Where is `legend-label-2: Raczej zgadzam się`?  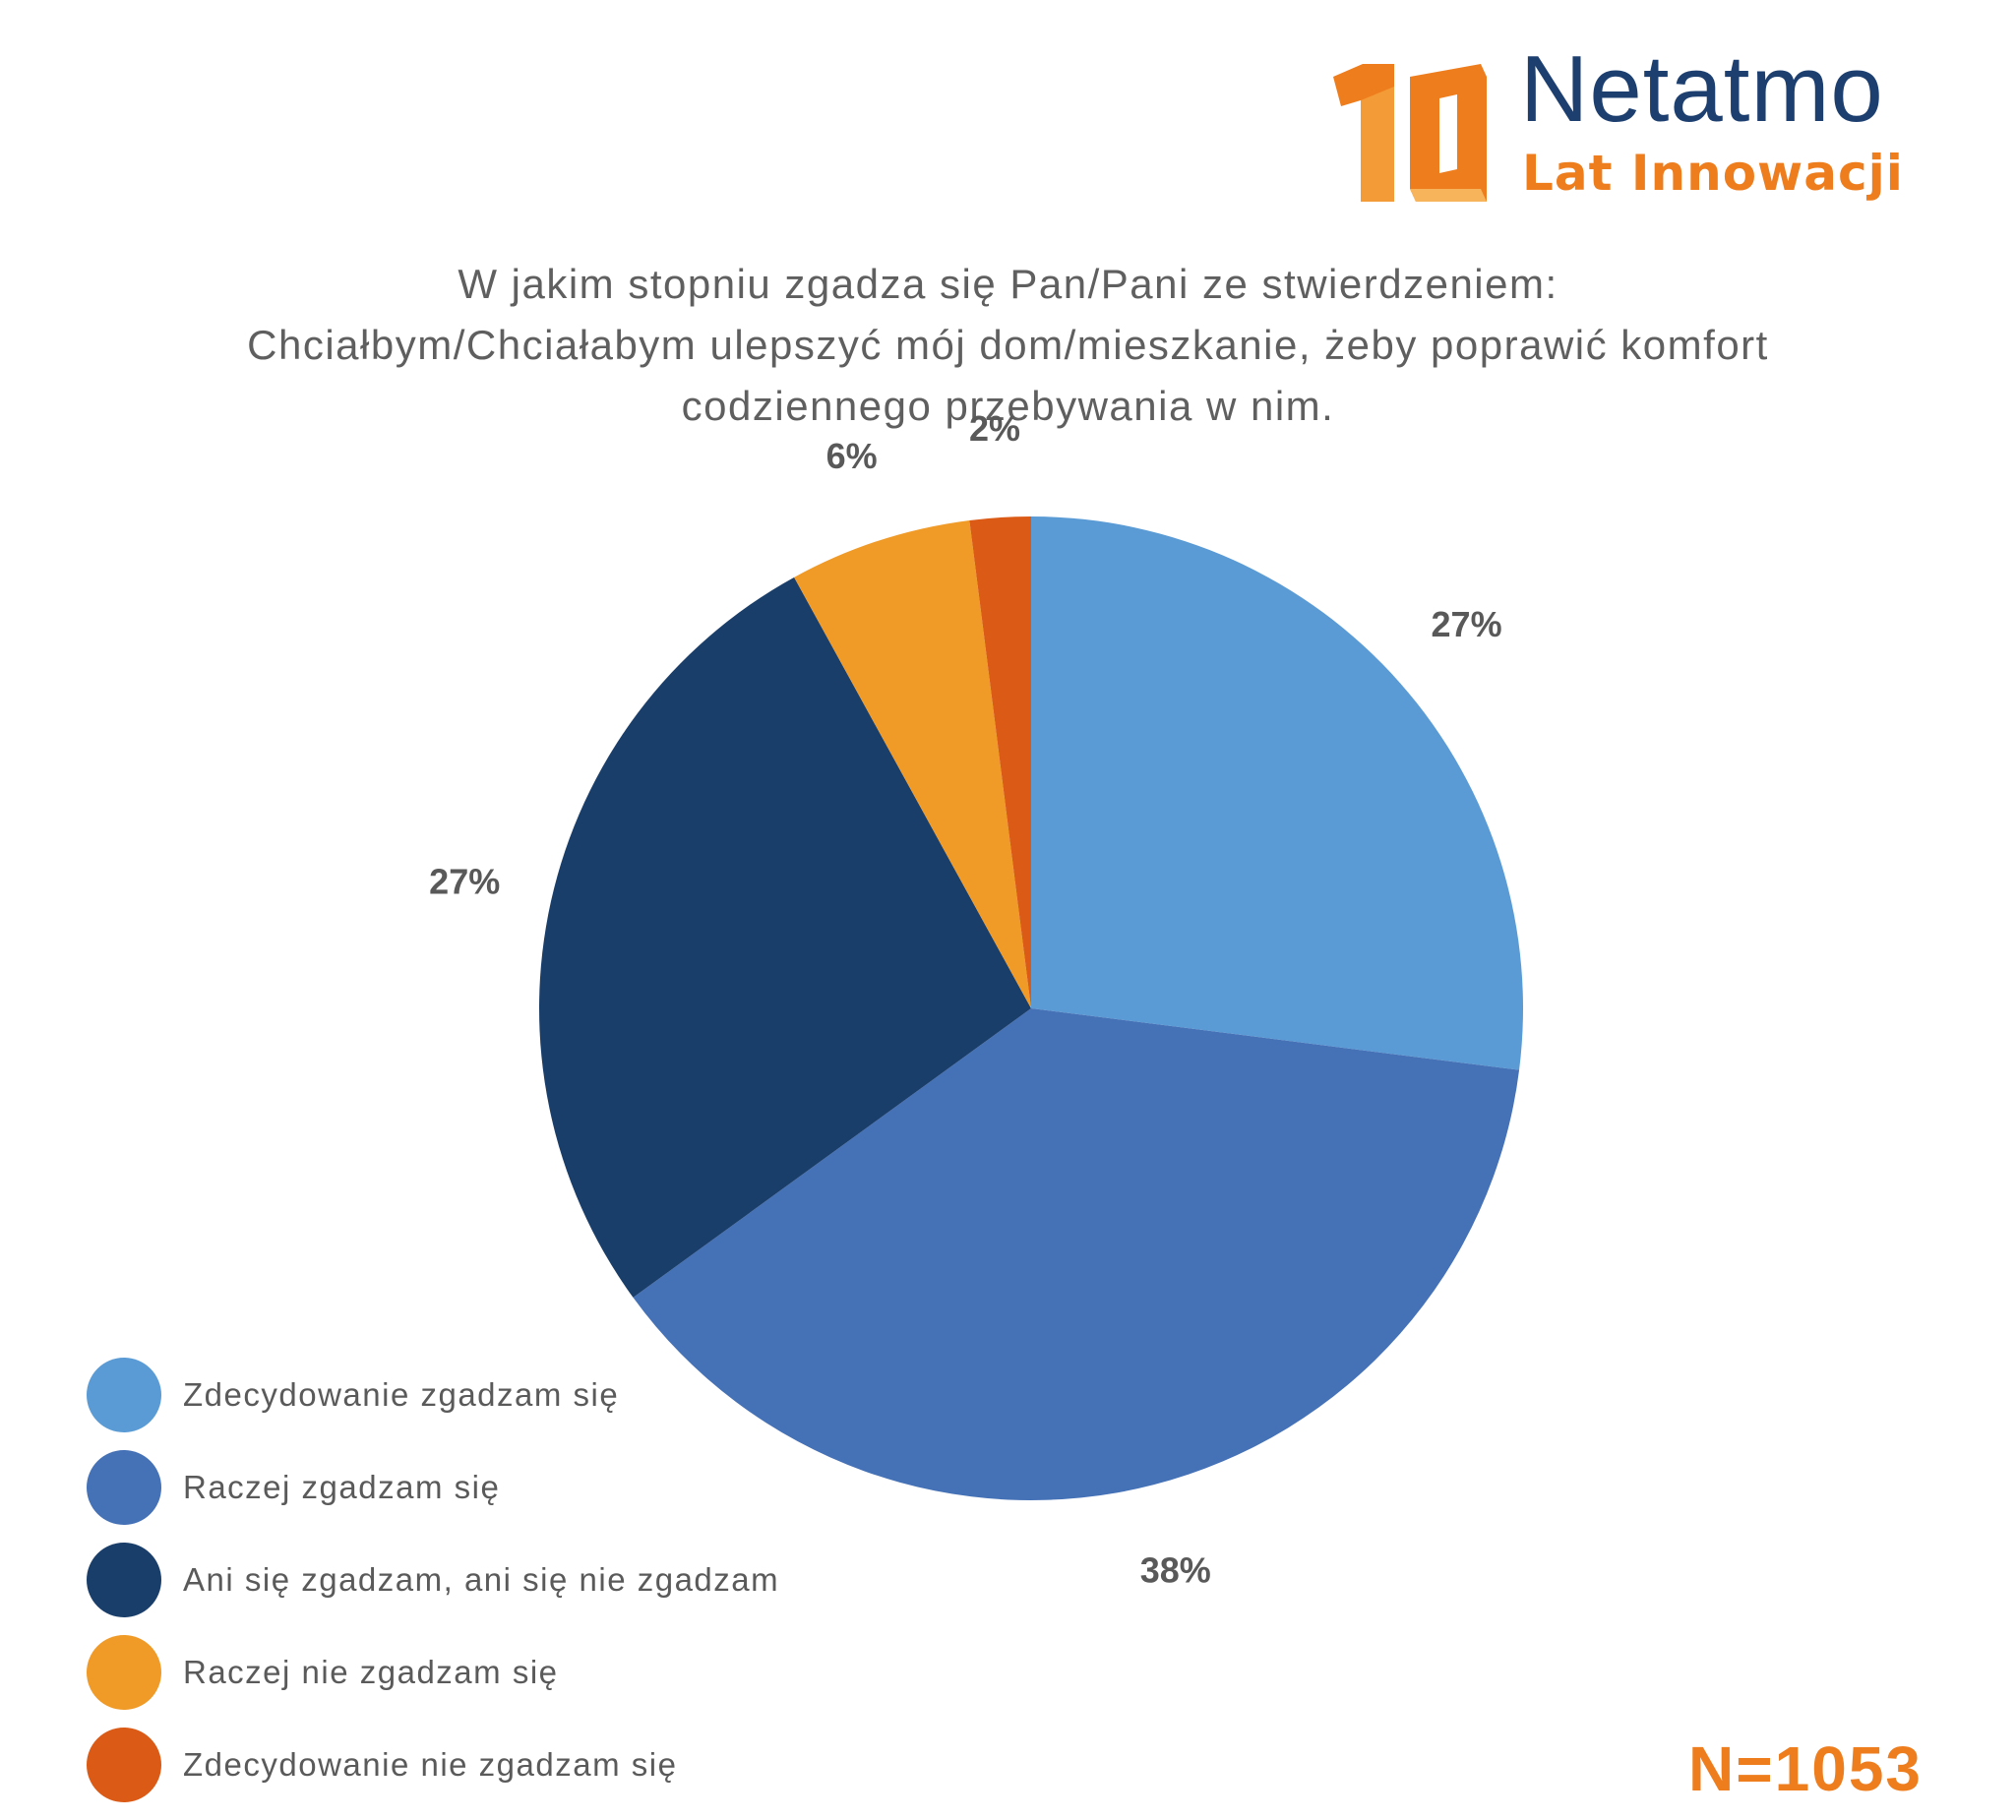
legend-label-2: Raczej zgadzam się is located at coordinates (342, 1487).